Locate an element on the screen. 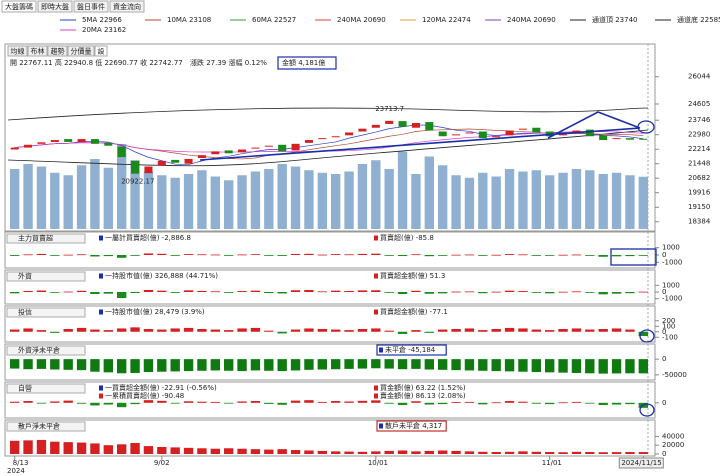  tab-label: 即時大盤 is located at coordinates (55, 6).